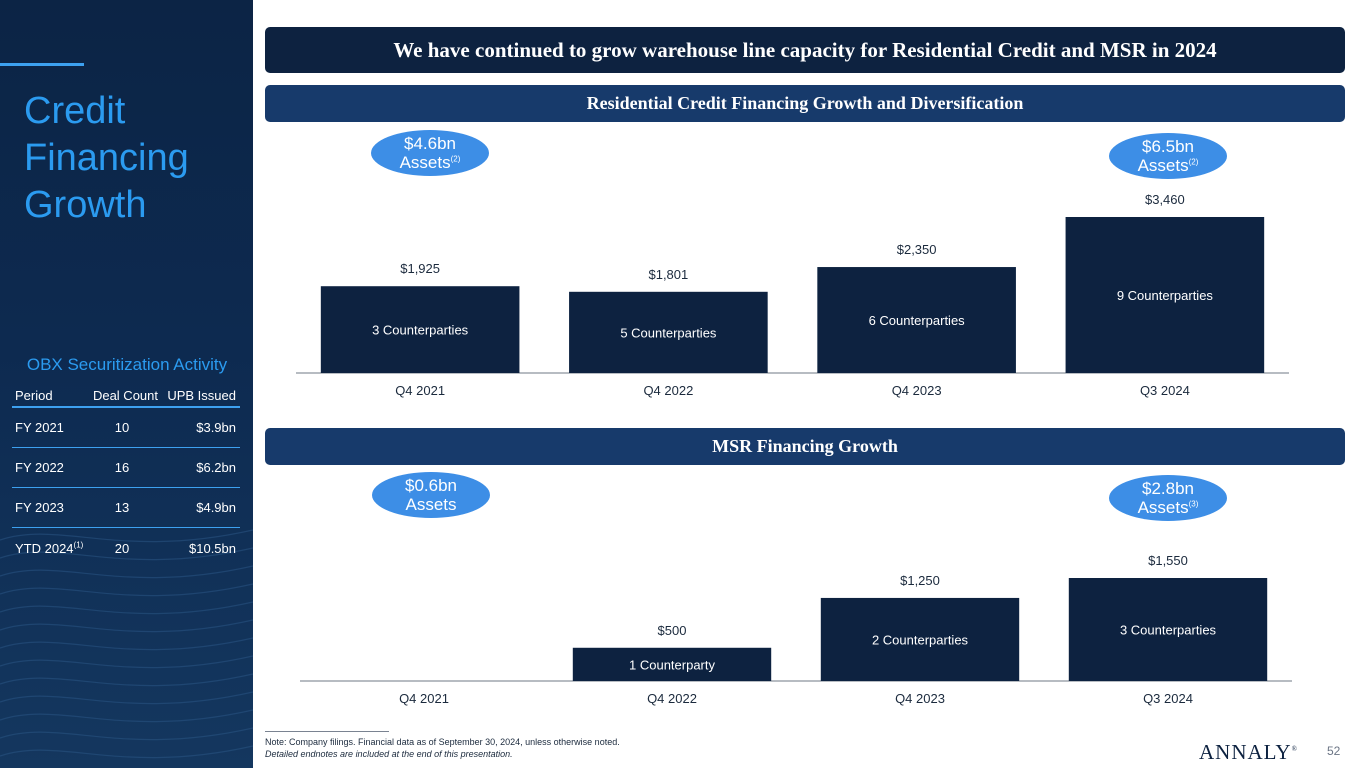  I want to click on bubble-amount: $2.8bn, so click(1168, 488).